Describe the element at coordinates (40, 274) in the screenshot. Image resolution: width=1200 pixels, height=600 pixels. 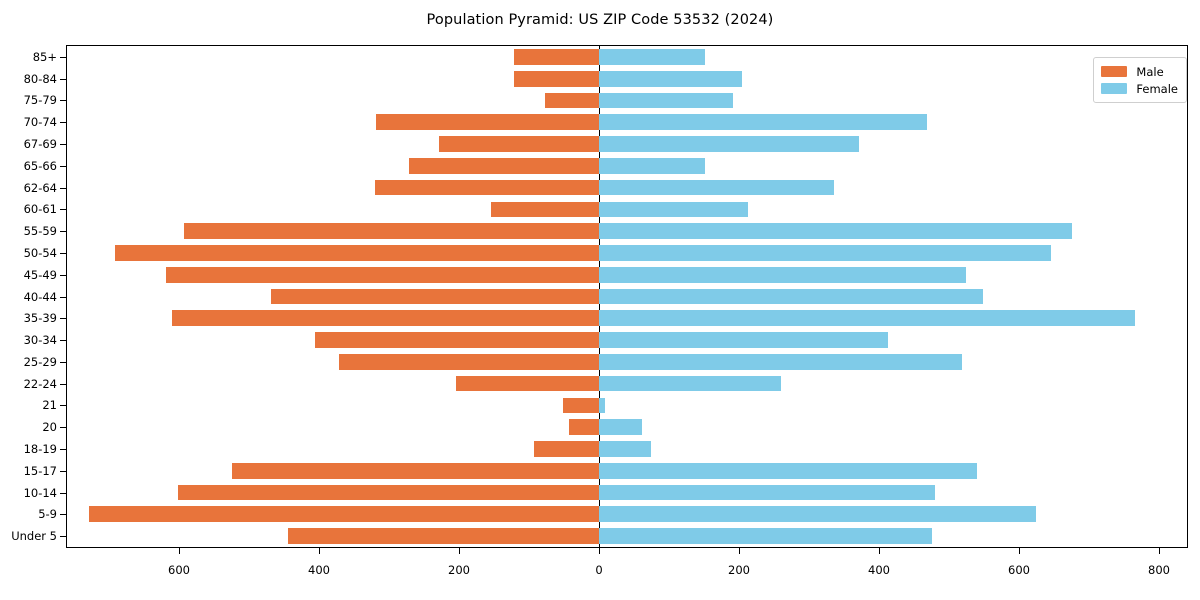
I see `y-axis-tick-label: 45-49` at that location.